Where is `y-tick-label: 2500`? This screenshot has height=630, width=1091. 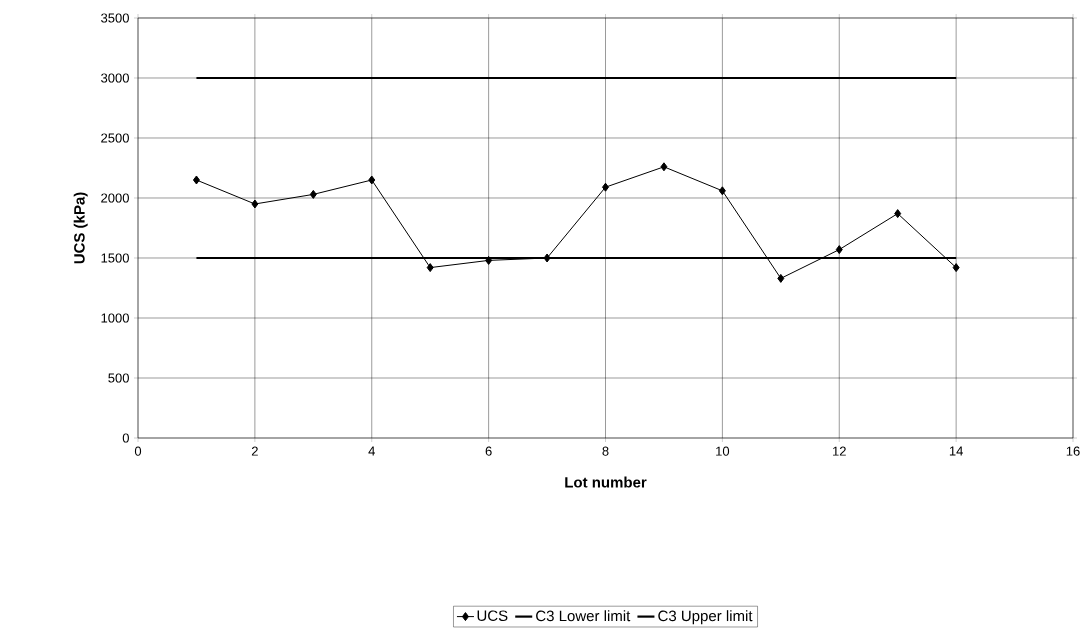 y-tick-label: 2500 is located at coordinates (115, 138).